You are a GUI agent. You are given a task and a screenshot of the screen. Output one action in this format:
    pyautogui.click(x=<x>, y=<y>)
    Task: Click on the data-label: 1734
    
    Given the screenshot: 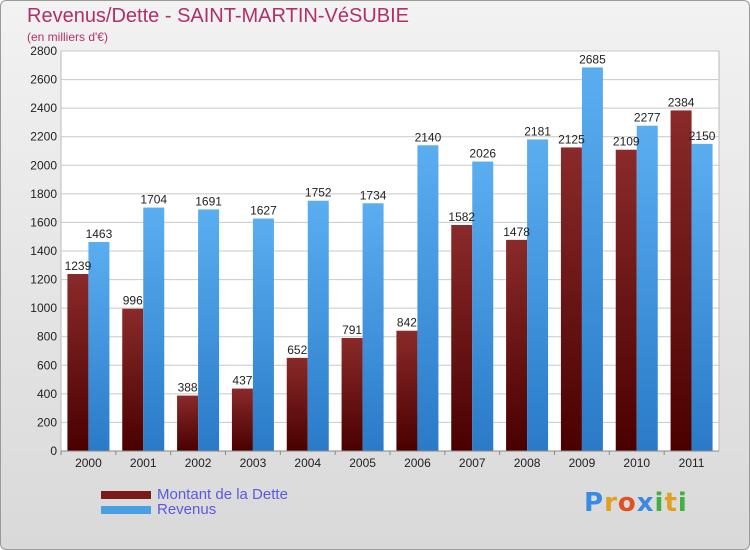 What is the action you would take?
    pyautogui.click(x=373, y=195)
    